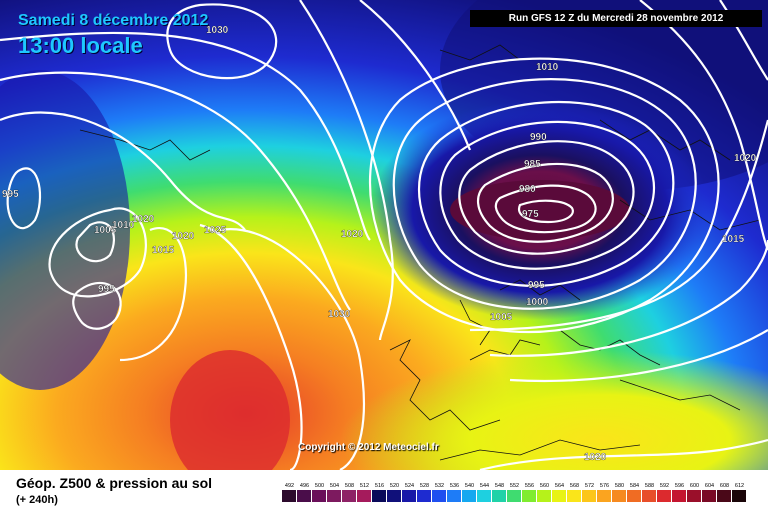 The height and width of the screenshot is (512, 768). I want to click on western-trough-field, so click(65, 230).